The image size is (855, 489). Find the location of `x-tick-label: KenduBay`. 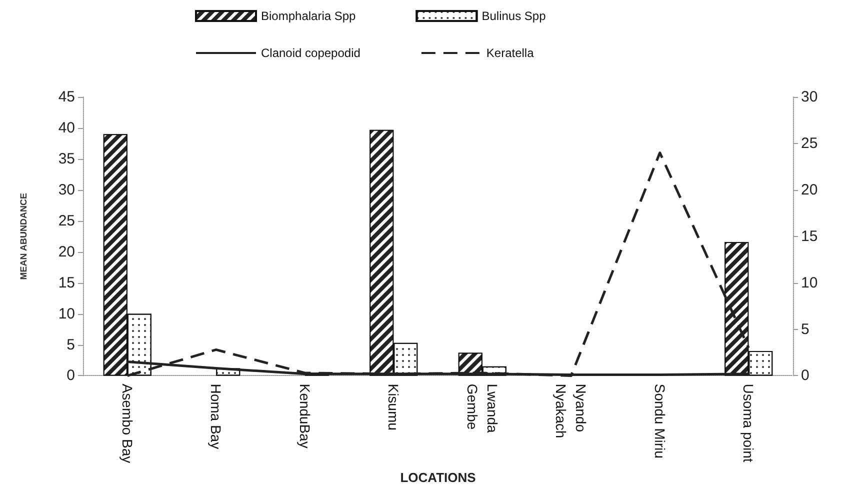

x-tick-label: KenduBay is located at coordinates (304, 416).